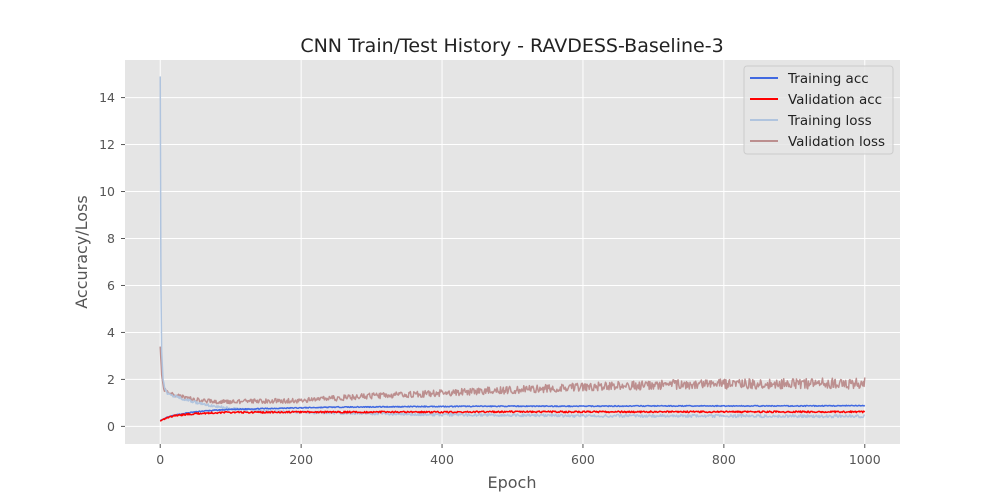 This screenshot has width=1000, height=500. Describe the element at coordinates (111, 379) in the screenshot. I see `y-tick-label: 2` at that location.